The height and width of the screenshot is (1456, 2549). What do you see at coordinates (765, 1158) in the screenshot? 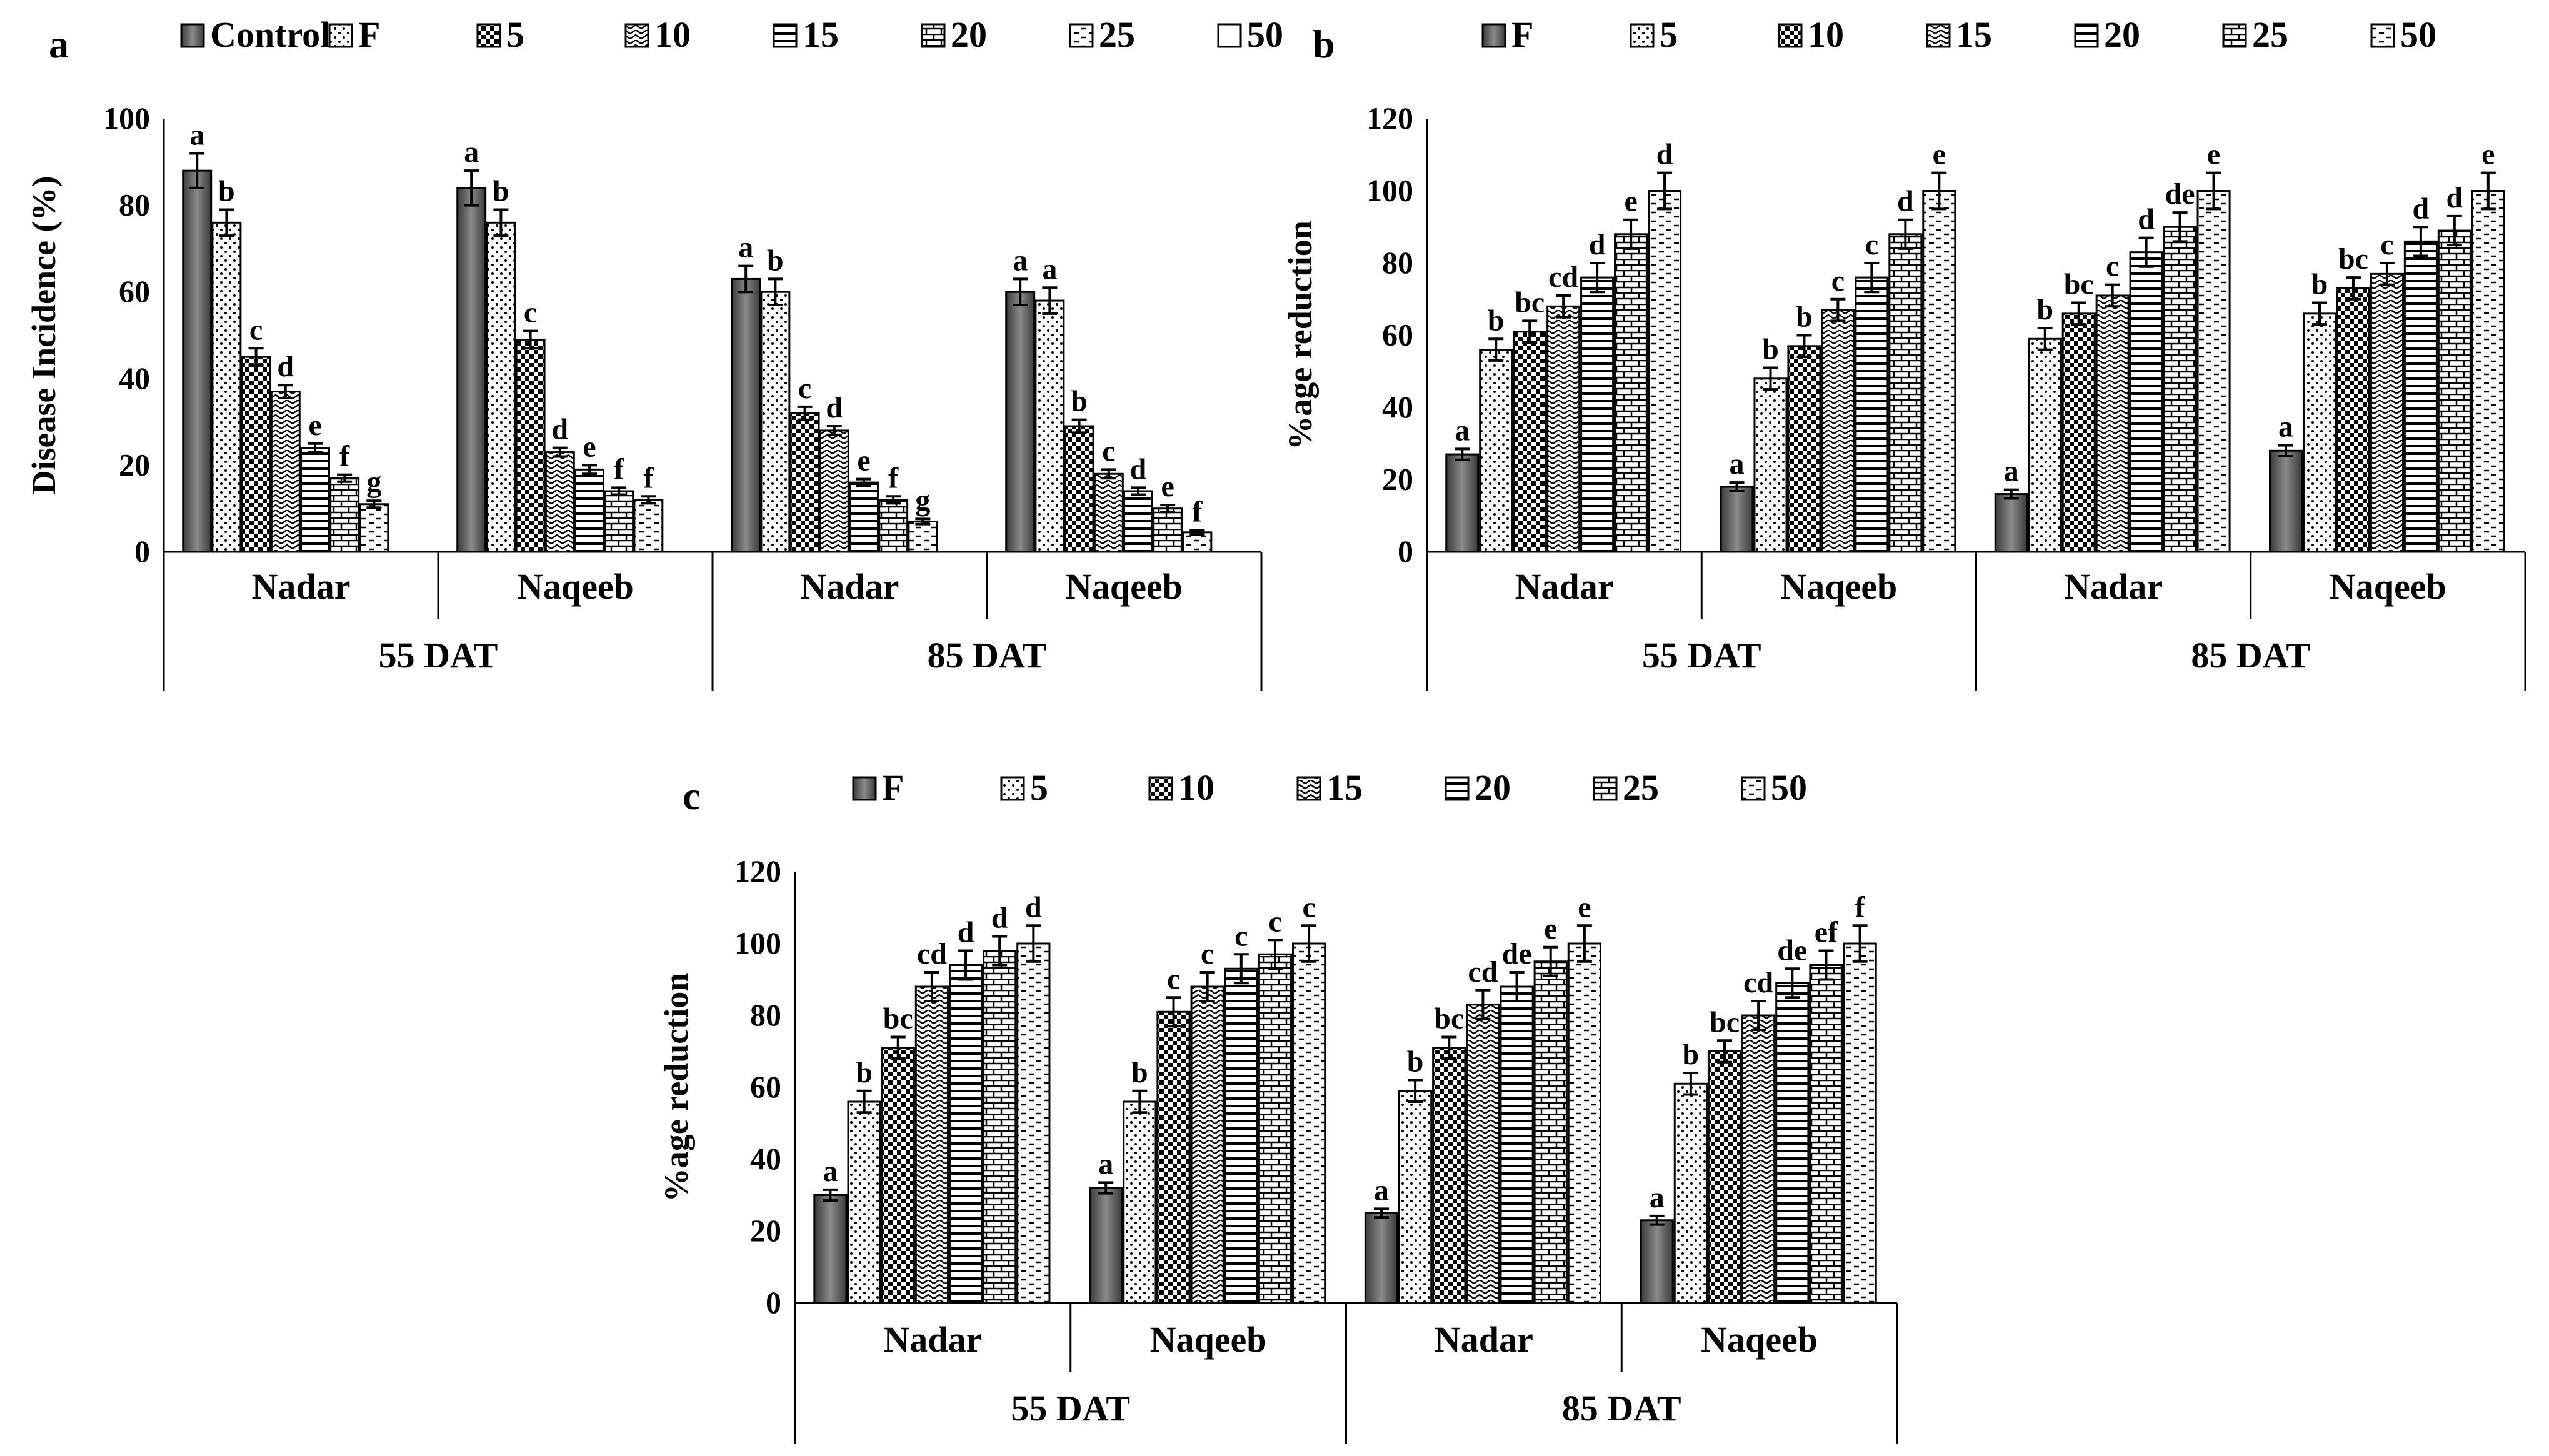
I see `y-tick-label: 40` at bounding box center [765, 1158].